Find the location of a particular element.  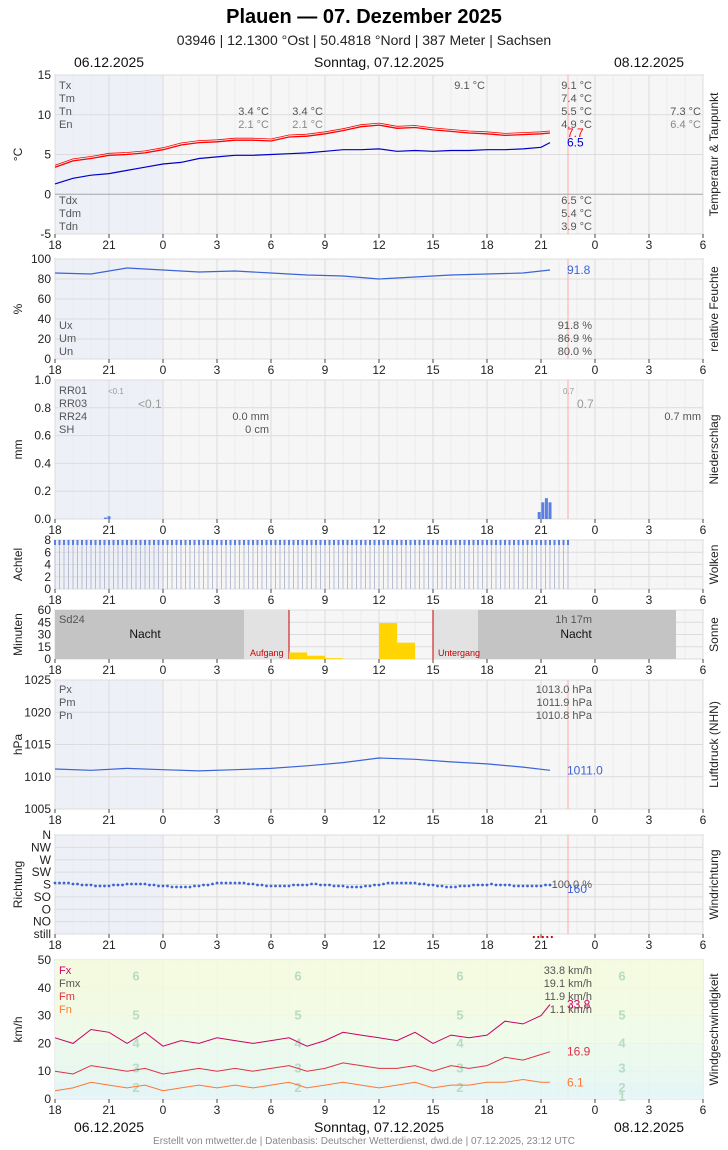

legend-value: 19.1 km/h is located at coordinates (568, 984).